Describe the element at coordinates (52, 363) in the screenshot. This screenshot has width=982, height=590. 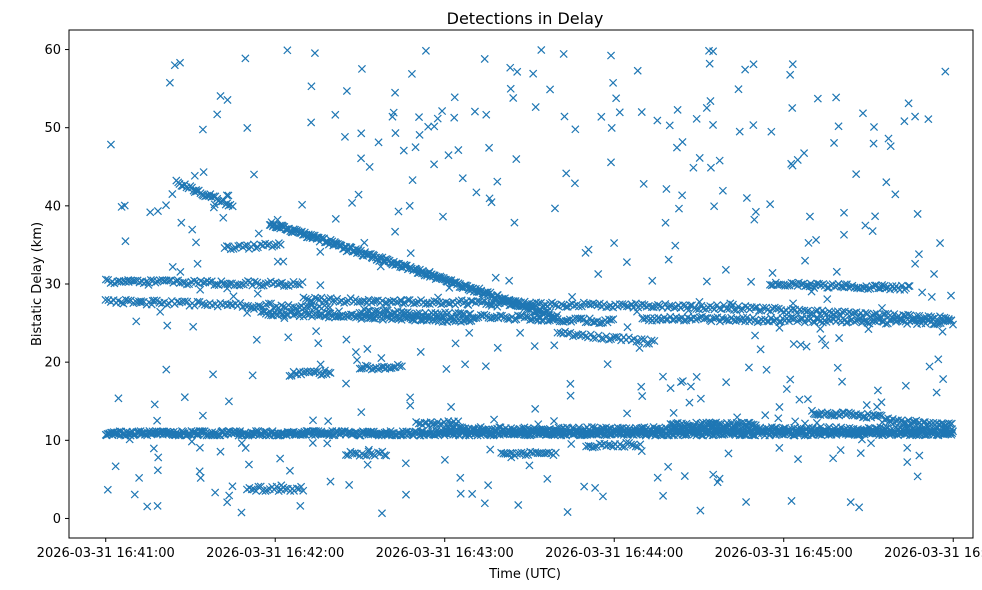
I see `y-tick-label: 20` at that location.